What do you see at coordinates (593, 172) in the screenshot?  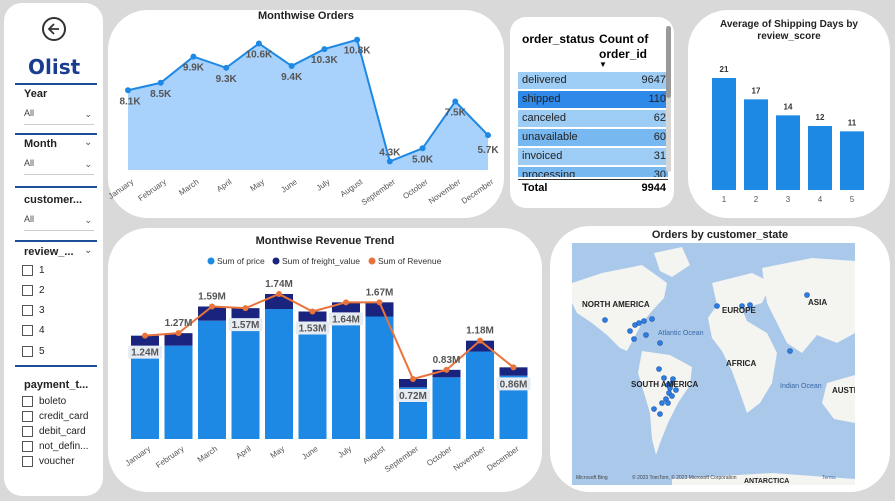 I see `table-row: processing 30` at bounding box center [593, 172].